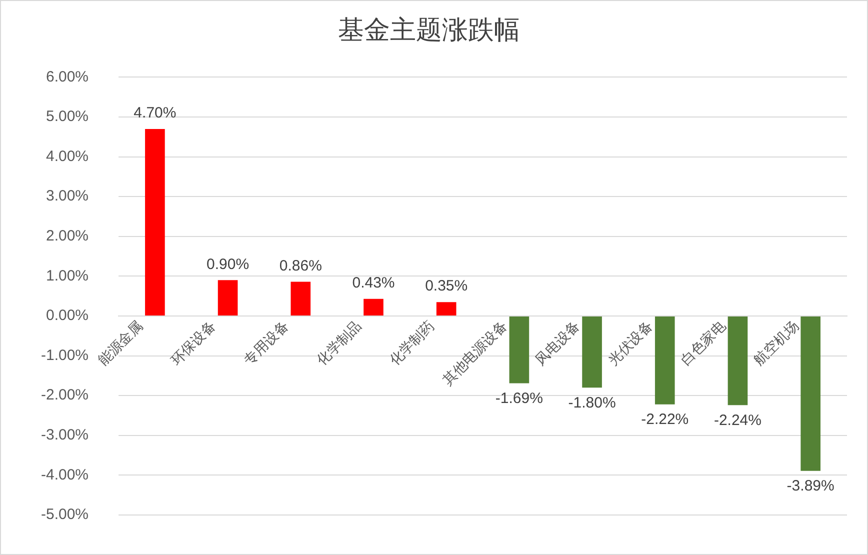 This screenshot has width=868, height=555. Describe the element at coordinates (155, 113) in the screenshot. I see `data-label: 4.70%` at that location.